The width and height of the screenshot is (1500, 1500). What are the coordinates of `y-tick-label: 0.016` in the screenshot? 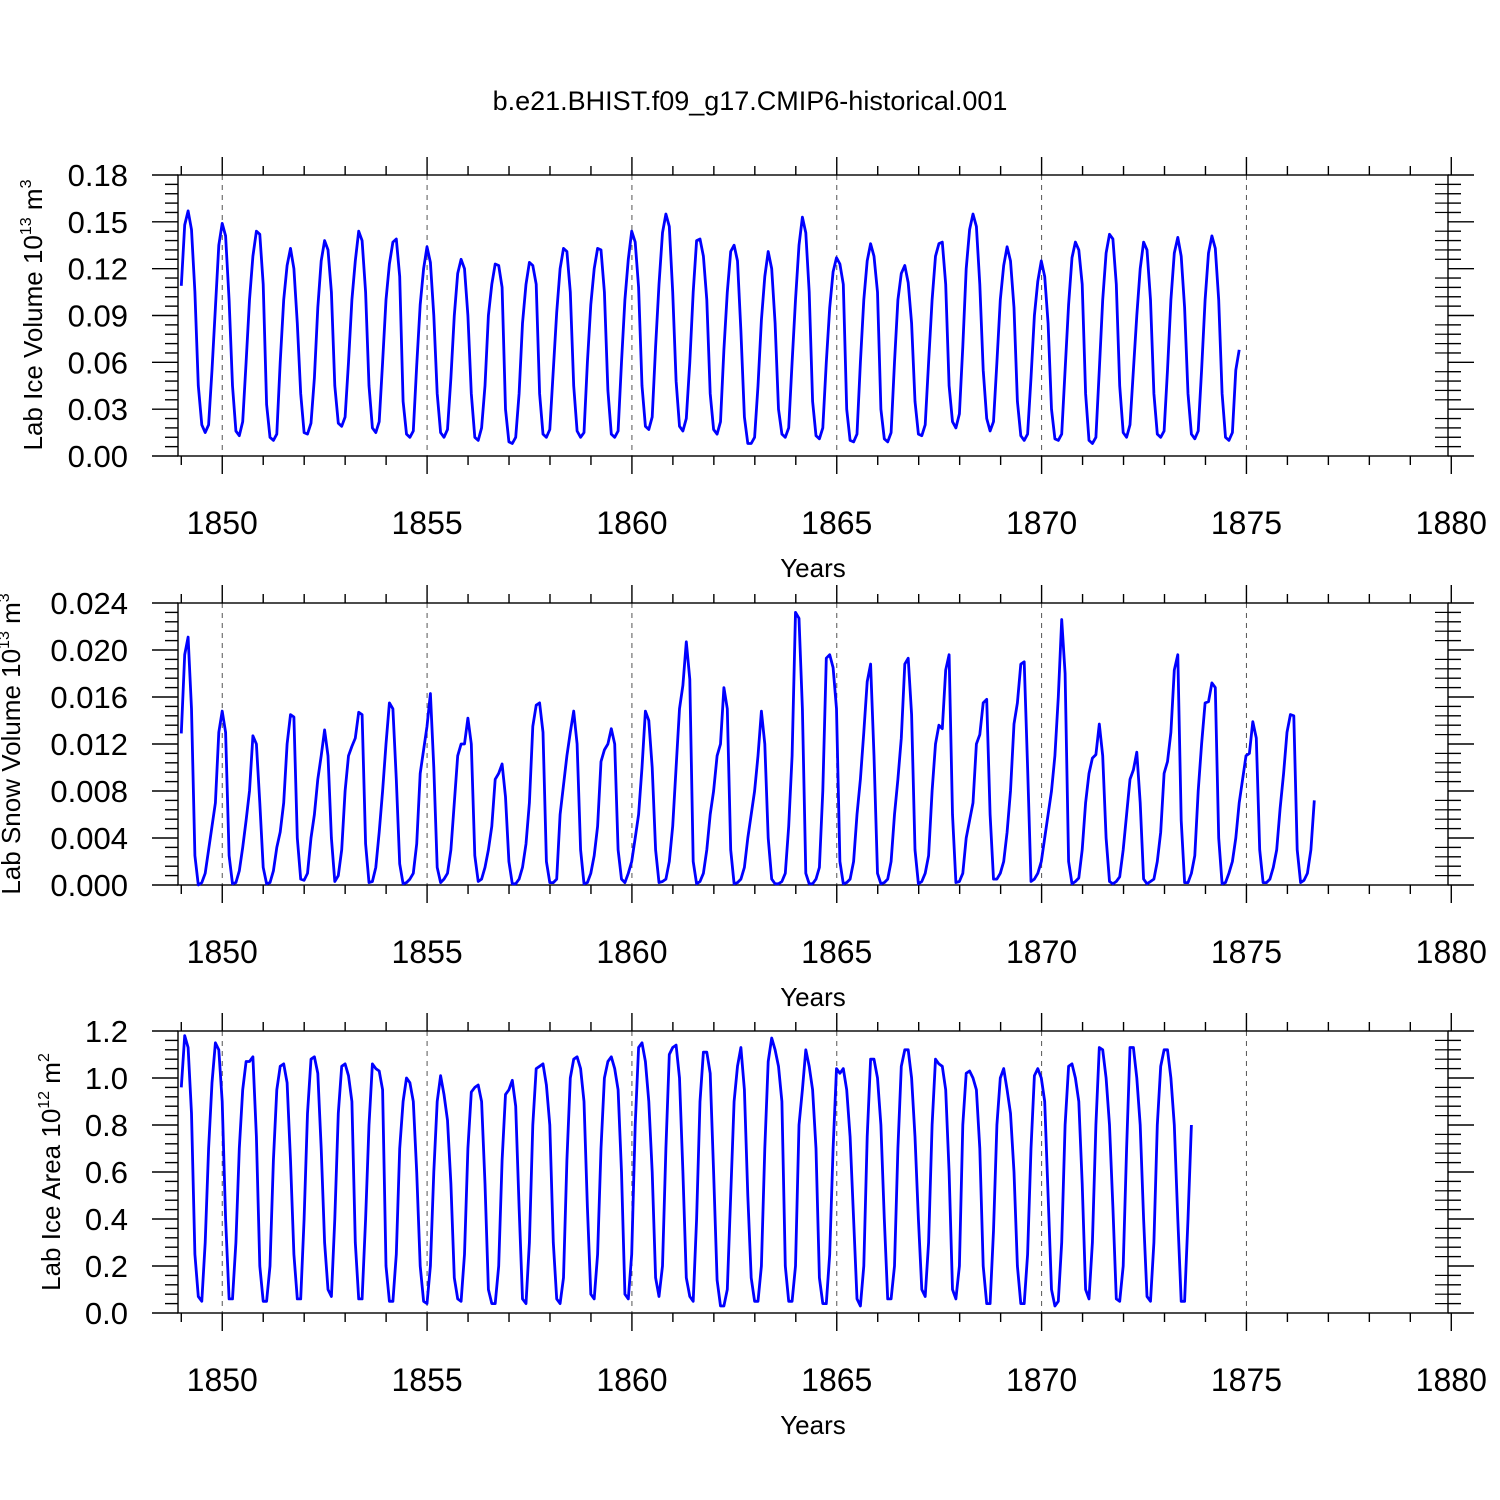 It's located at (89, 697).